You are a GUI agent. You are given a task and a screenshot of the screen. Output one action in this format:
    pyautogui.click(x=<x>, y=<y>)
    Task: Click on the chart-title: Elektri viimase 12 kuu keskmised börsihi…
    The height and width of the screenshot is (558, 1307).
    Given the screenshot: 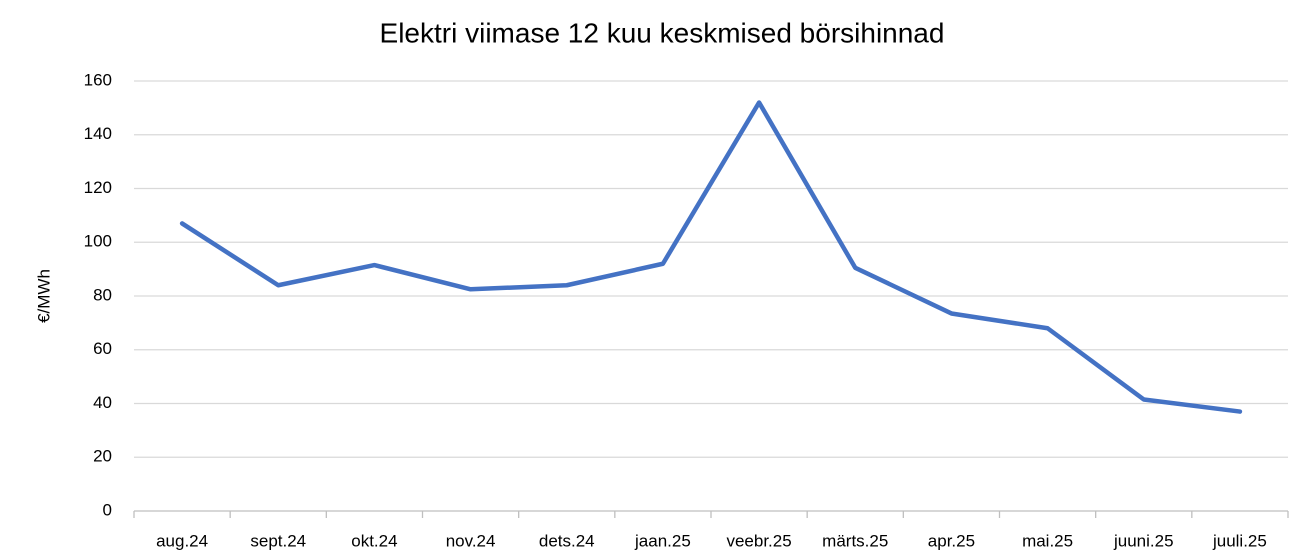 What is the action you would take?
    pyautogui.click(x=662, y=32)
    